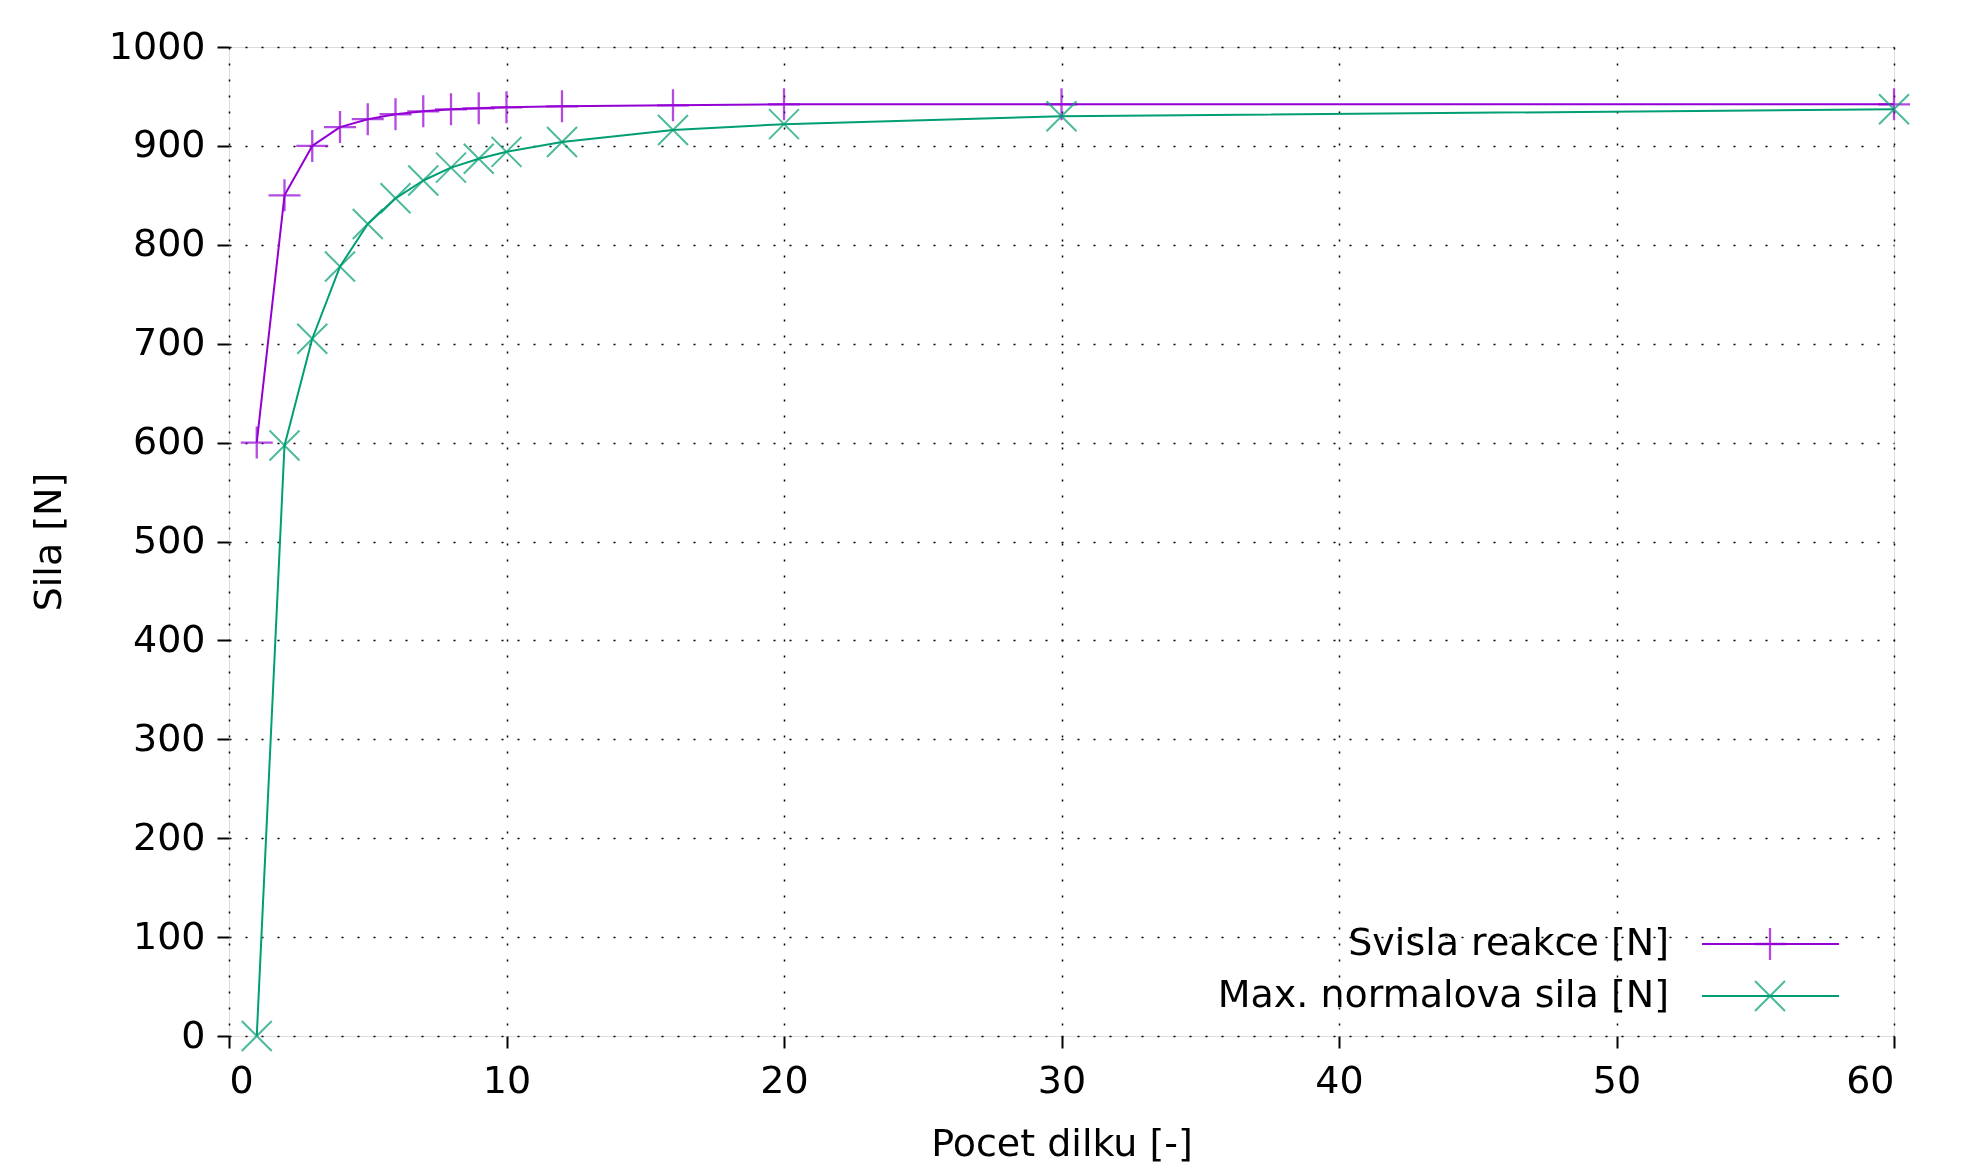  What do you see at coordinates (1870, 1079) in the screenshot?
I see `x-tick-label: 60` at bounding box center [1870, 1079].